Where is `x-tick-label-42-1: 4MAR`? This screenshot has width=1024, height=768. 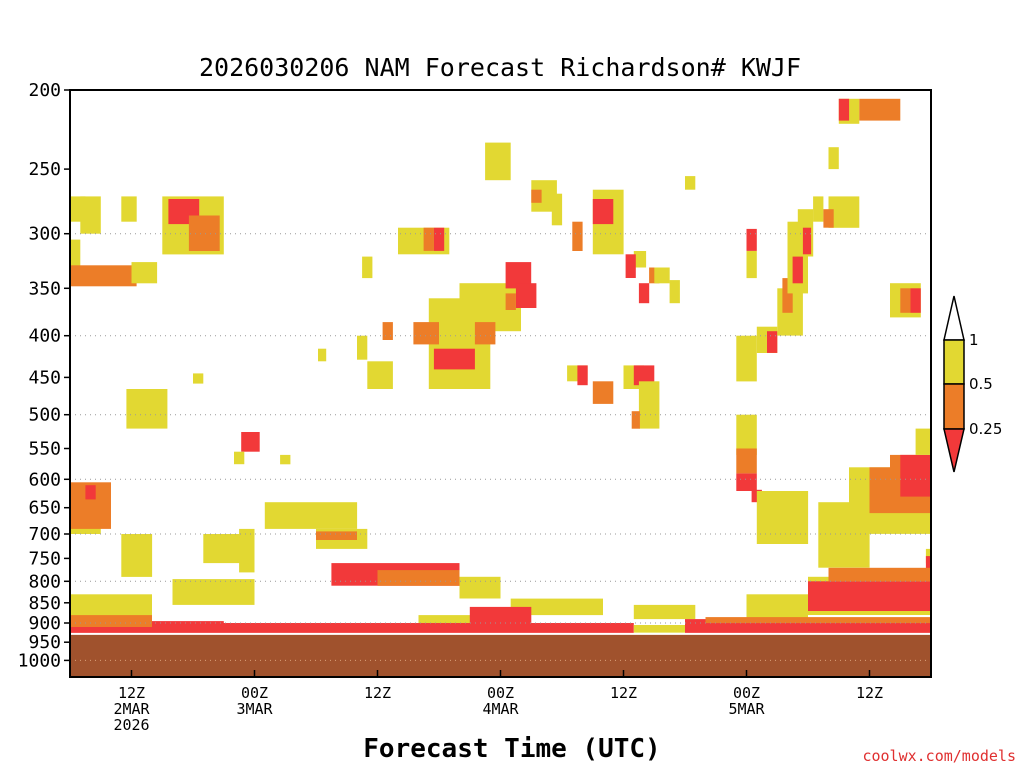
x-tick-label-42-1: 4MAR is located at coordinates (500, 709).